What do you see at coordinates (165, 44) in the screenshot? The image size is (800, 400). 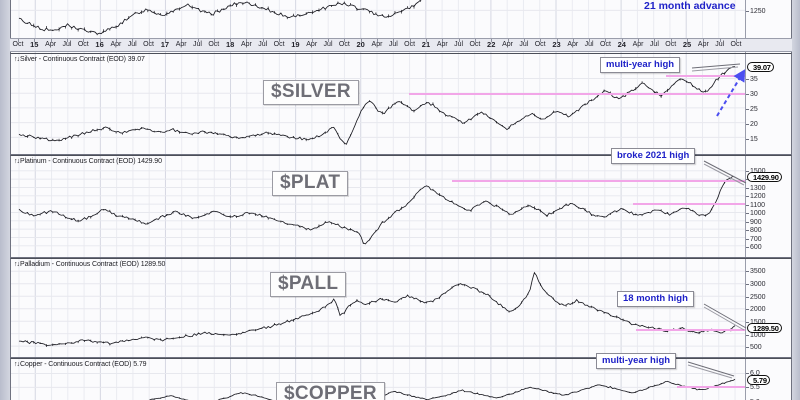 I see `x-axis-label: 17` at bounding box center [165, 44].